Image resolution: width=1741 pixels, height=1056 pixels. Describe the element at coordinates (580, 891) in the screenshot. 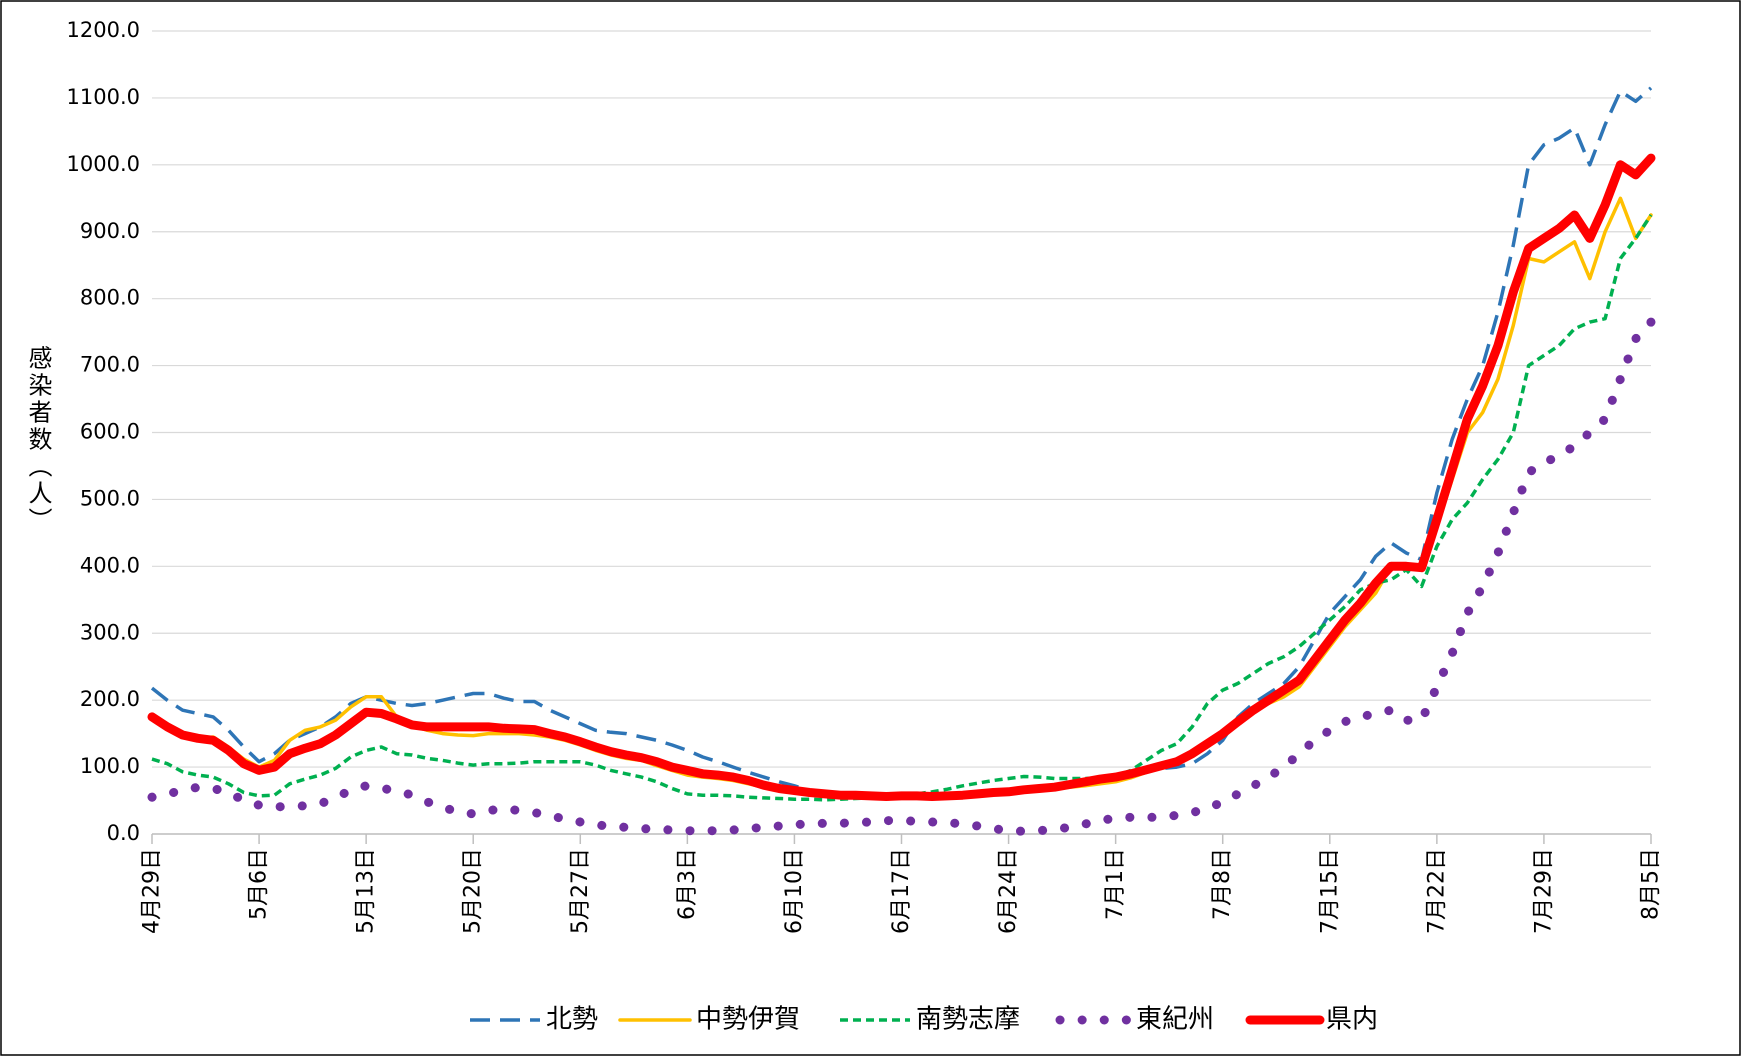

I see `x-tick-label: 5月27日` at that location.